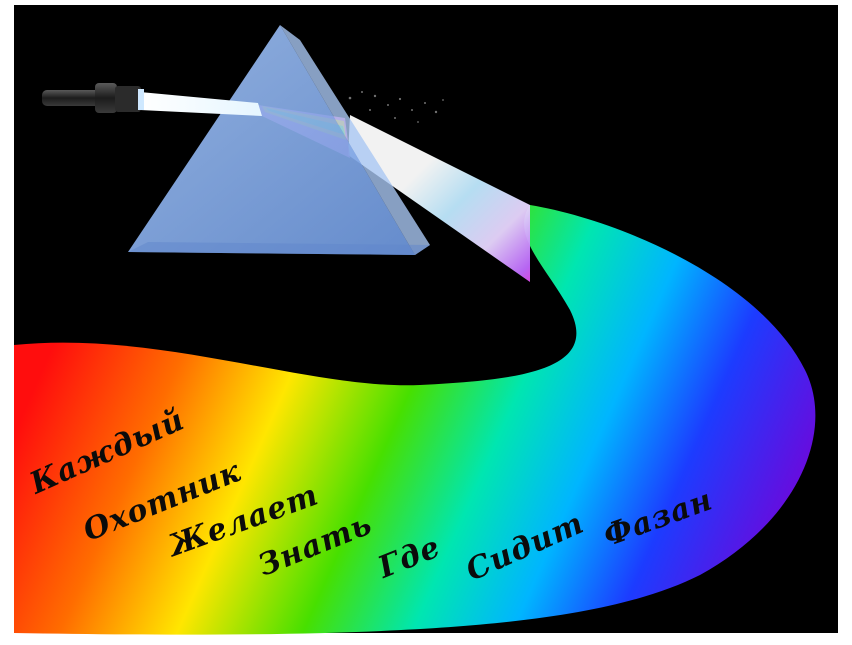 The height and width of the screenshot is (645, 852). What do you see at coordinates (271, 140) in the screenshot?
I see `glass-prism` at bounding box center [271, 140].